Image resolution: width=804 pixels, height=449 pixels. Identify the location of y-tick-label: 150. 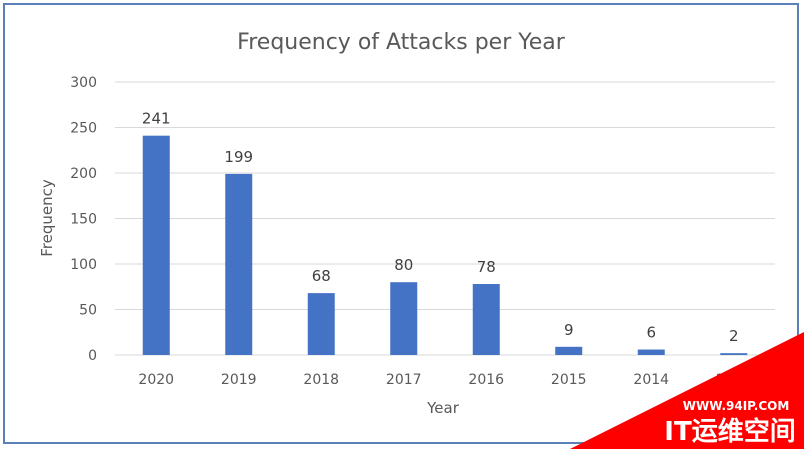
(83, 220).